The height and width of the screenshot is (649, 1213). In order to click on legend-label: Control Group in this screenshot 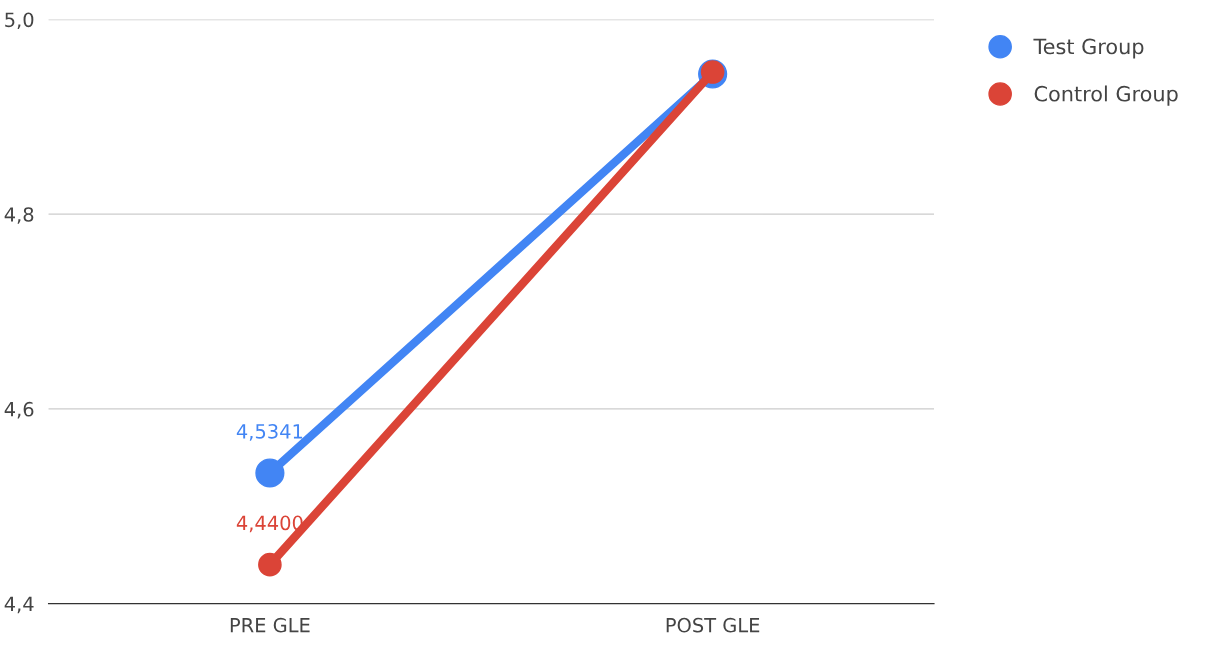, I will do `click(1106, 95)`.